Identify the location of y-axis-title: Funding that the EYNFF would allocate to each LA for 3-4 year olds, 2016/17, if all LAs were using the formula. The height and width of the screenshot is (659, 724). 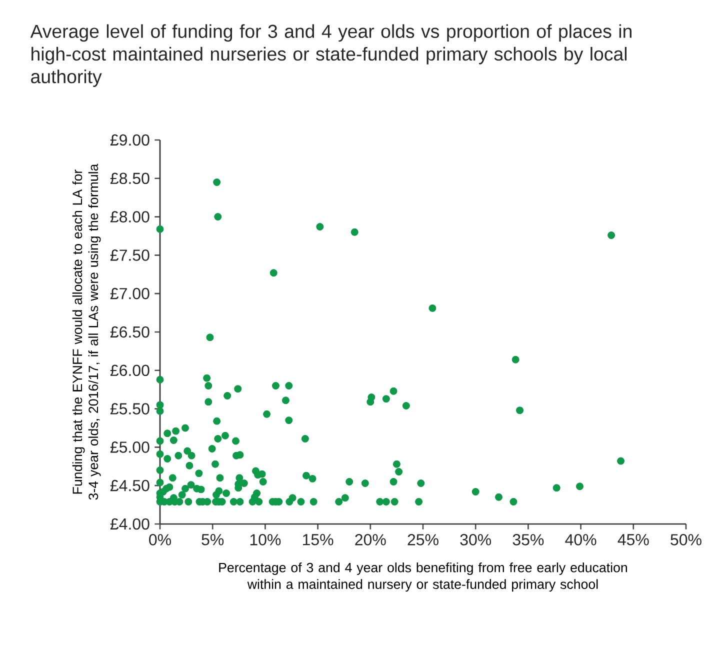
(86, 332).